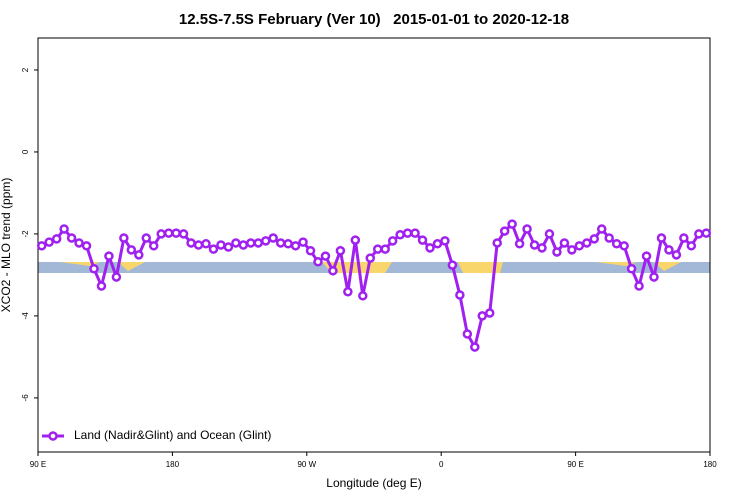 This screenshot has width=750, height=500. I want to click on x-tick-label: 90 W, so click(306, 464).